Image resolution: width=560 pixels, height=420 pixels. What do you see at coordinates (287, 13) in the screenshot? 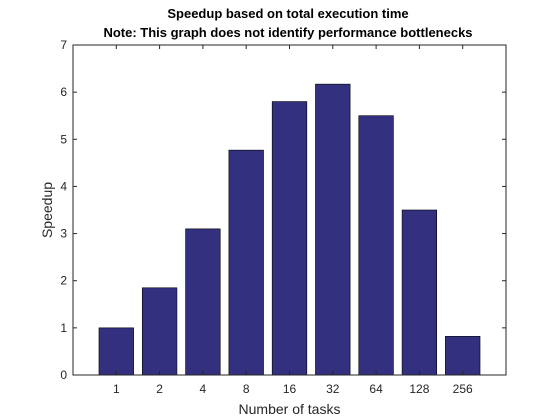
I see `chart-title: Speedup based on total execution time` at bounding box center [287, 13].